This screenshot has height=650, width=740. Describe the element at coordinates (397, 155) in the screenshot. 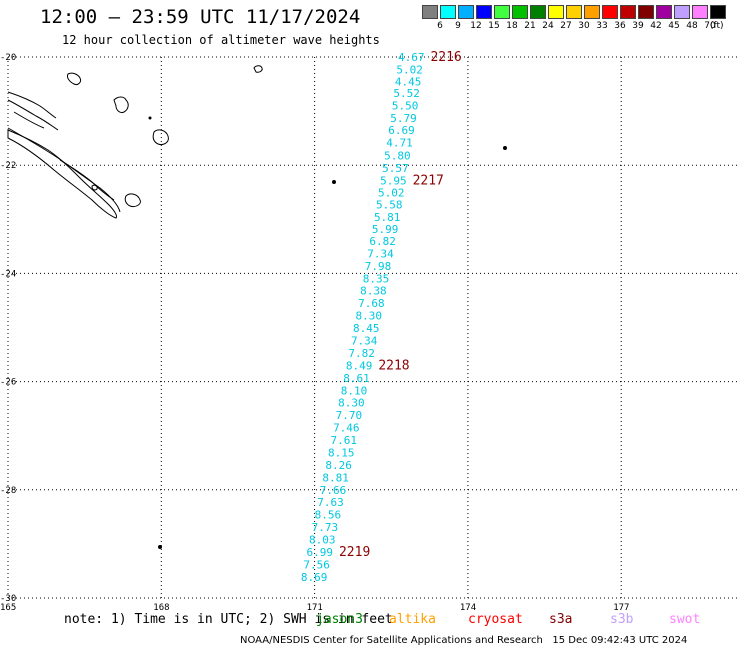

I see `wave-height-value: 5.80` at that location.